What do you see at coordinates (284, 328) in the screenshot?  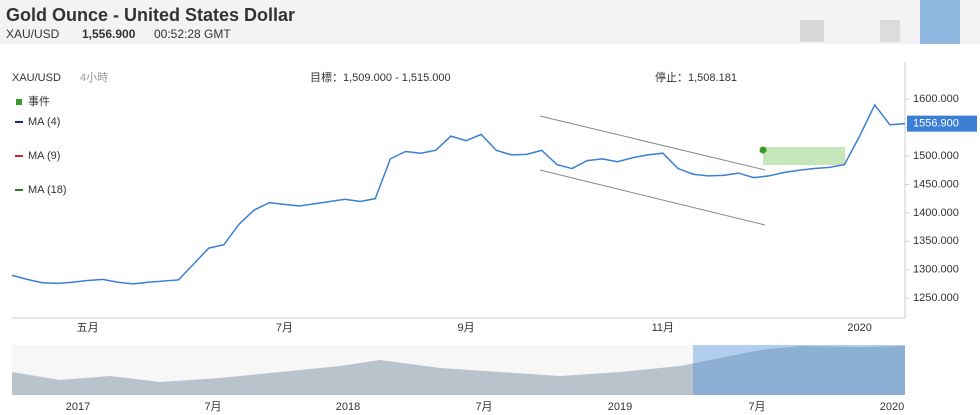 I see `x-tick-label: 7月` at bounding box center [284, 328].